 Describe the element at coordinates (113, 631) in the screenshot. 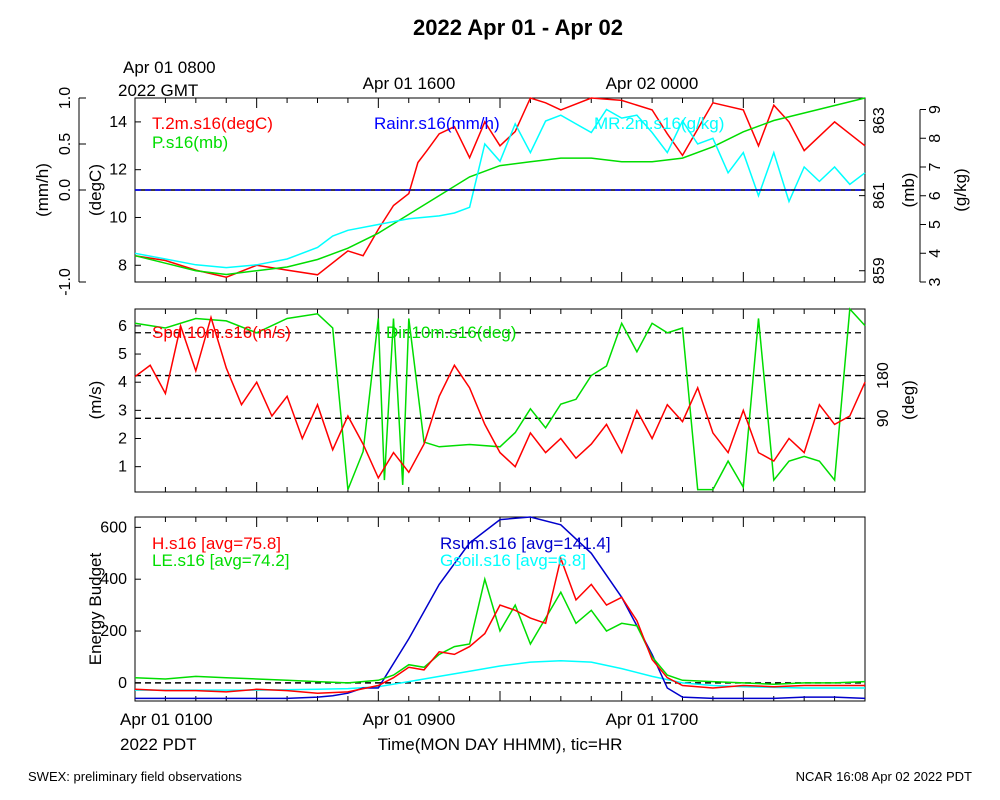

I see `energy-tick-label: 200` at that location.